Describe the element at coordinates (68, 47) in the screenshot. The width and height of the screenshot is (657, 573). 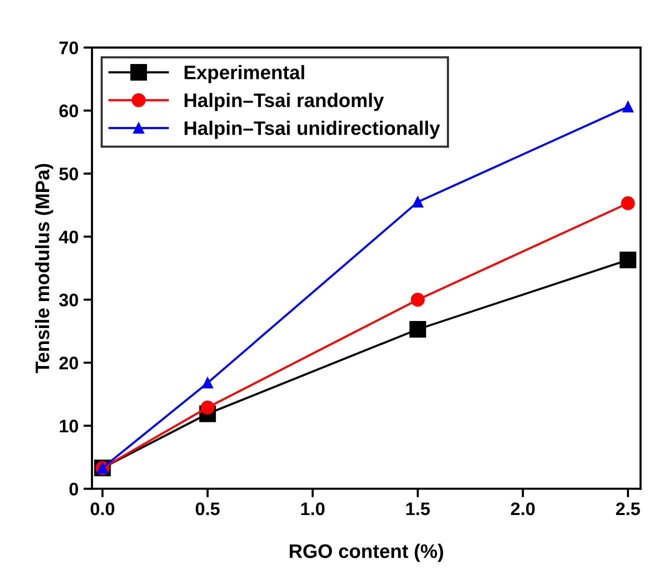
I see `y-tick-label: 70` at that location.